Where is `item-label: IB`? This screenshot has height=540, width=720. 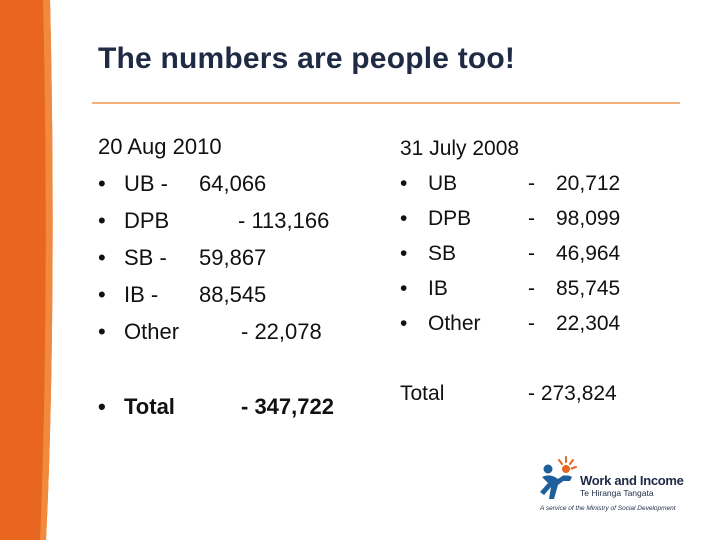
item-label: IB is located at coordinates (438, 288).